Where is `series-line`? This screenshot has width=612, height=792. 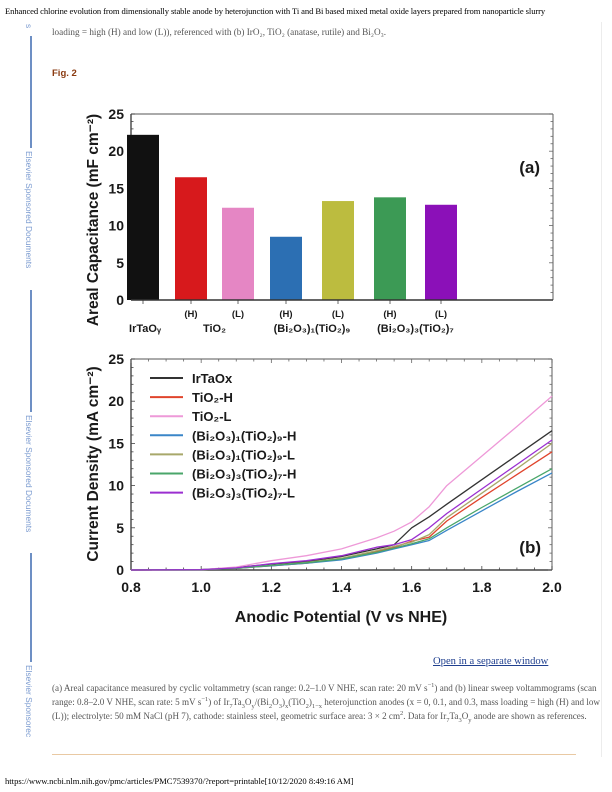
series-line is located at coordinates (341, 505).